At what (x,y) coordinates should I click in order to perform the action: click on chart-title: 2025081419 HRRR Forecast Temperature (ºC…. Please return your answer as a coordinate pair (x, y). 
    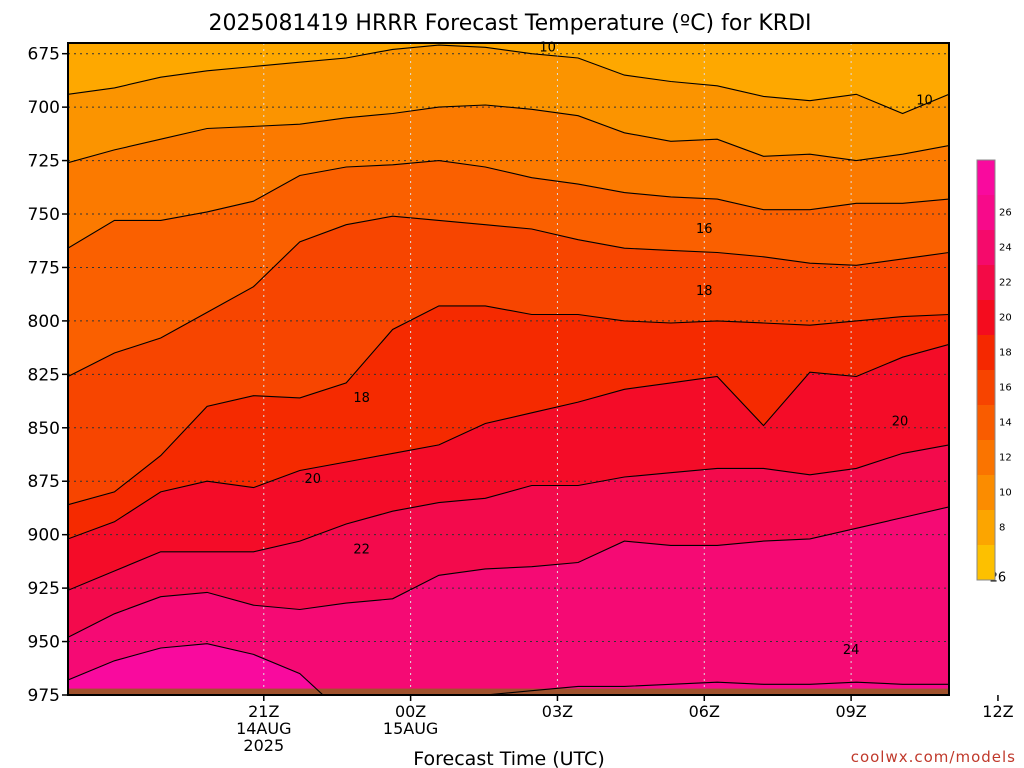
    Looking at the image, I should click on (509, 23).